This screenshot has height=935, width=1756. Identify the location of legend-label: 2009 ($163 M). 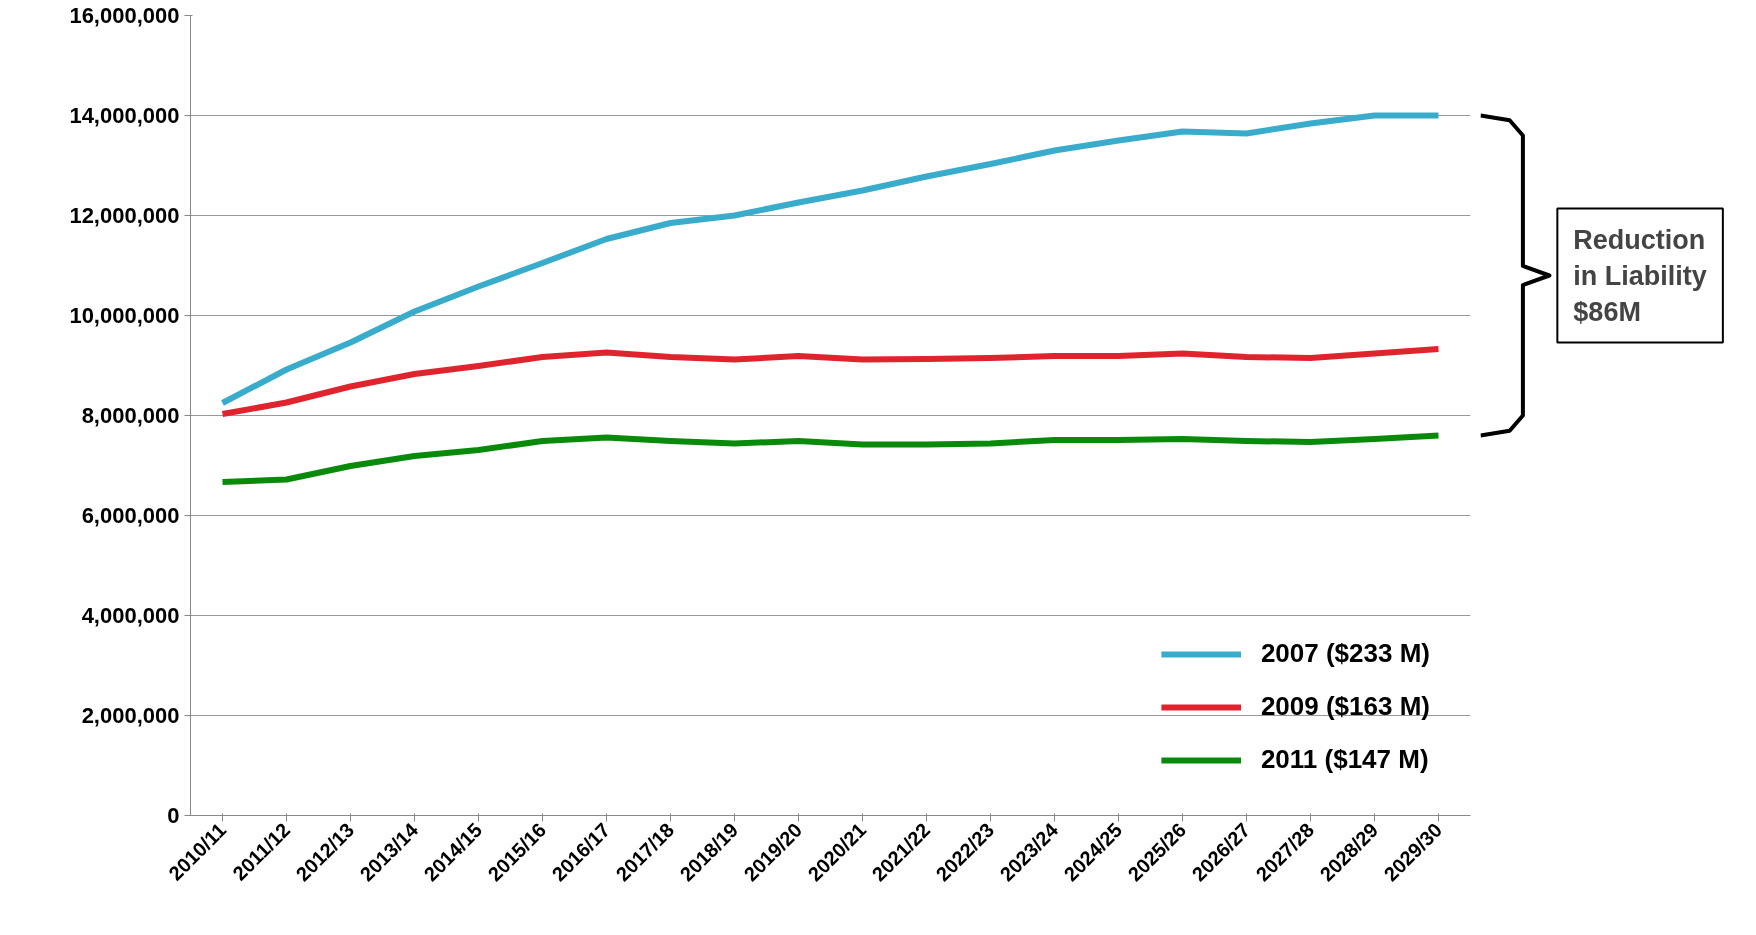
(1345, 706).